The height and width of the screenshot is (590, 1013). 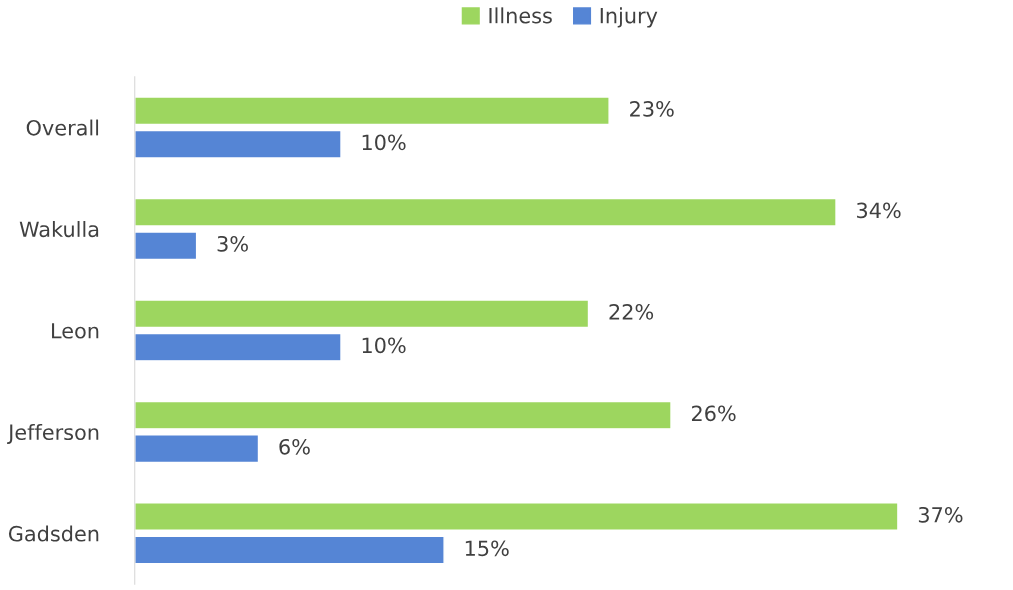 What do you see at coordinates (62, 127) in the screenshot?
I see `y-tick-label: Overall` at bounding box center [62, 127].